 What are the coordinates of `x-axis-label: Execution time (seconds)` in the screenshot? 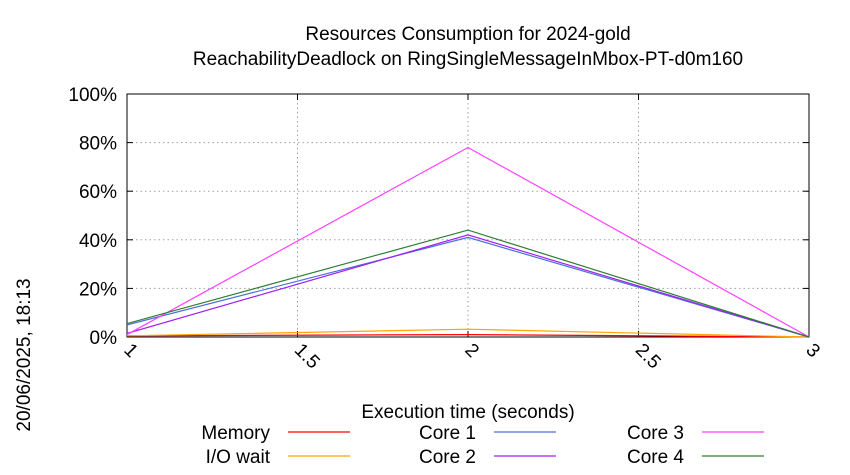 It's located at (467, 412).